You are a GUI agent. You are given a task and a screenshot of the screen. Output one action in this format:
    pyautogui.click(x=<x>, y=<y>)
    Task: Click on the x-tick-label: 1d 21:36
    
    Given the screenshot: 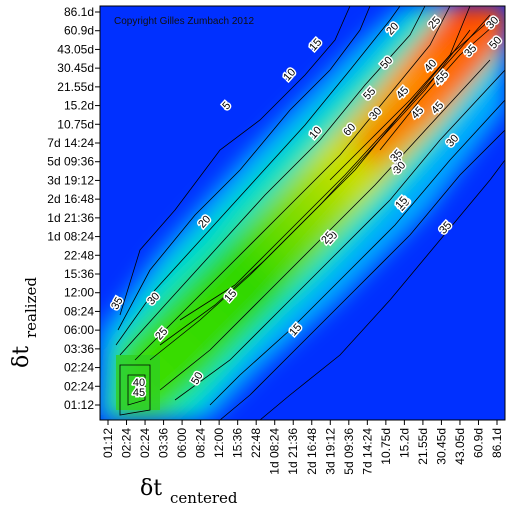 What is the action you would take?
    pyautogui.click(x=293, y=451)
    